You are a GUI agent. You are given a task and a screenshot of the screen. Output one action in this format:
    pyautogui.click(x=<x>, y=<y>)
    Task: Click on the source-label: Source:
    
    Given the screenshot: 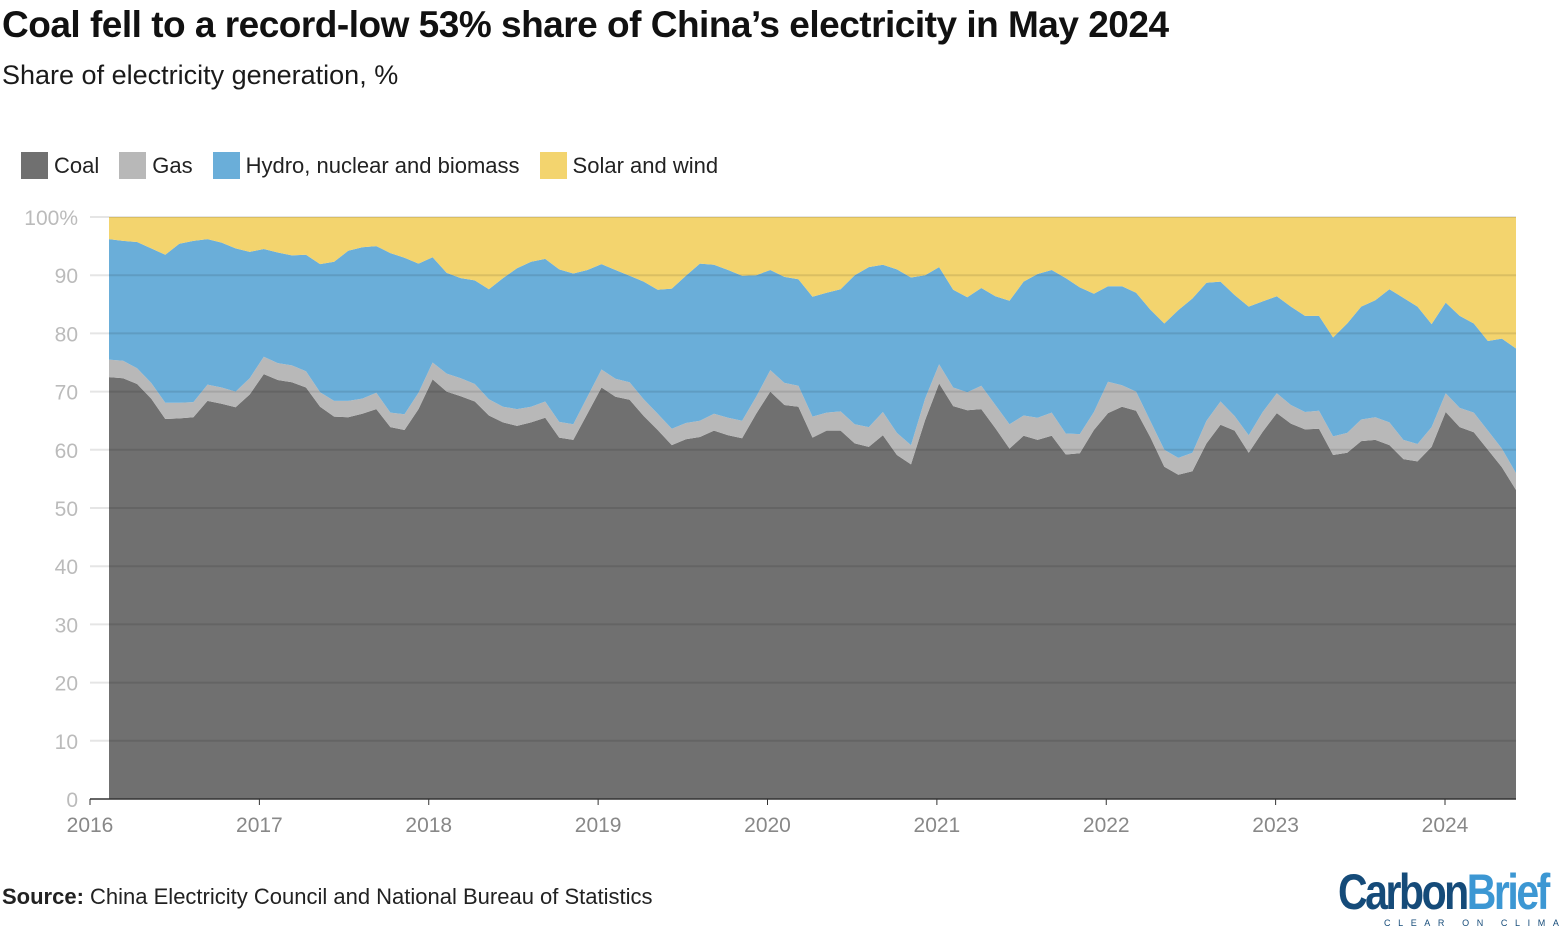 What is the action you would take?
    pyautogui.click(x=43, y=896)
    